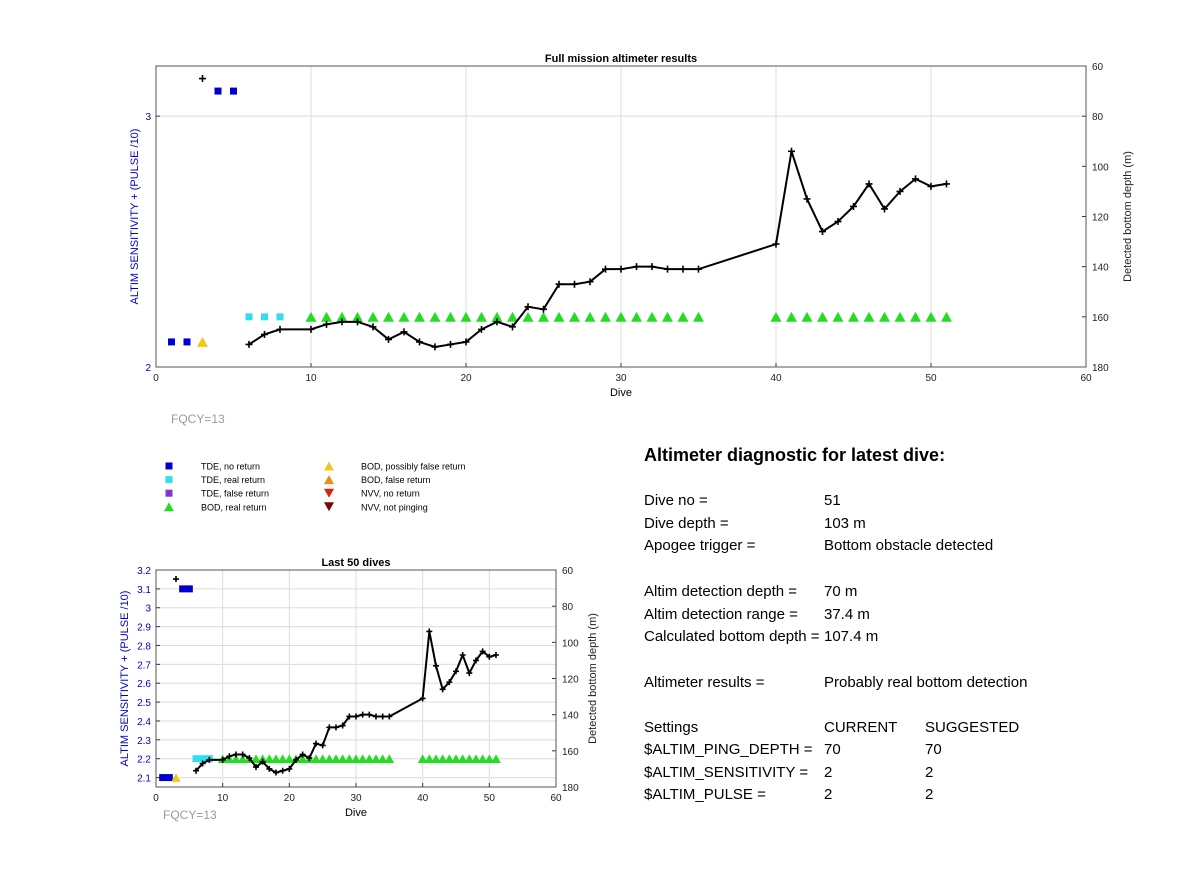 This screenshot has width=1200, height=885. Describe the element at coordinates (1100, 167) in the screenshot. I see `y-tick-label-right: 100` at that location.